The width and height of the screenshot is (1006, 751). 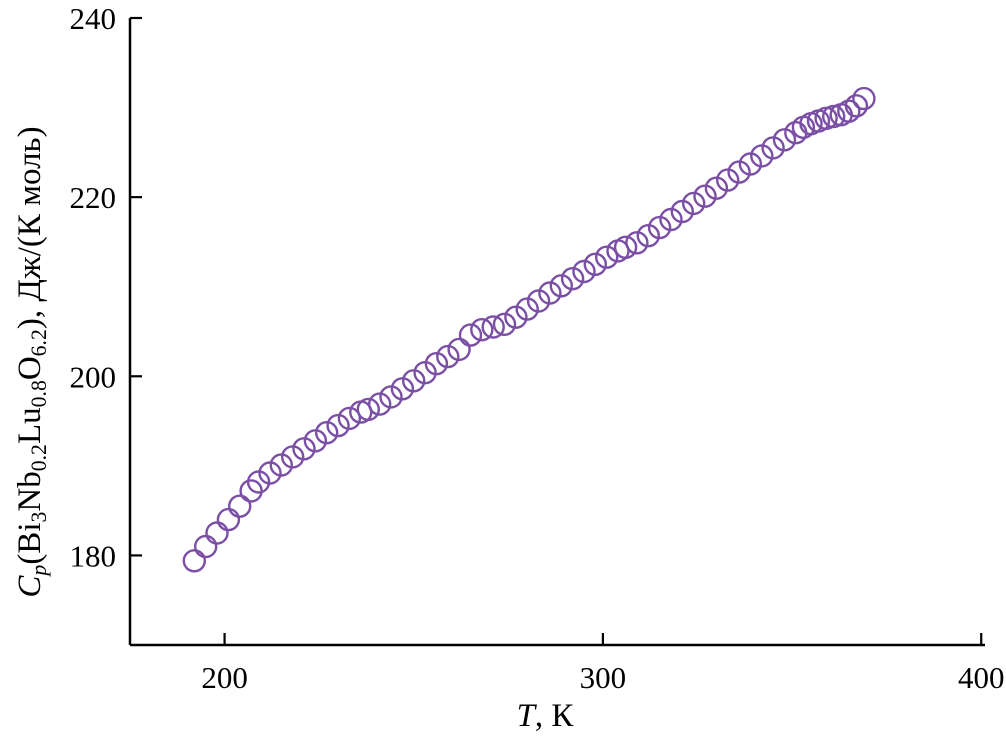 I want to click on x-axis-title: T, К, so click(x=545, y=716).